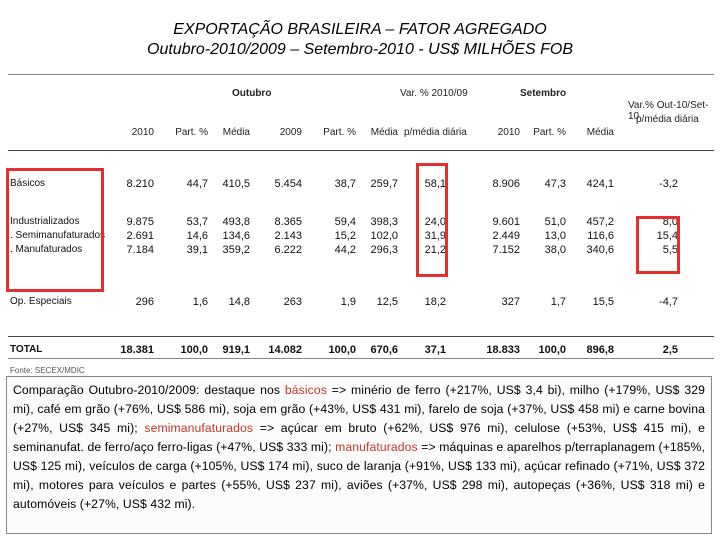 The width and height of the screenshot is (720, 540). Describe the element at coordinates (361, 74) in the screenshot. I see `table-top-border` at that location.